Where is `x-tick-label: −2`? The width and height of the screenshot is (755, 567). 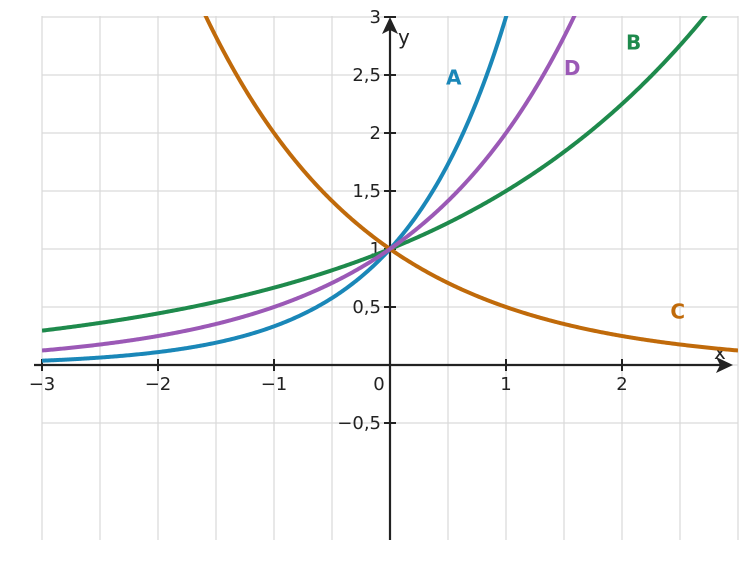 x-tick-label: −2 is located at coordinates (158, 384).